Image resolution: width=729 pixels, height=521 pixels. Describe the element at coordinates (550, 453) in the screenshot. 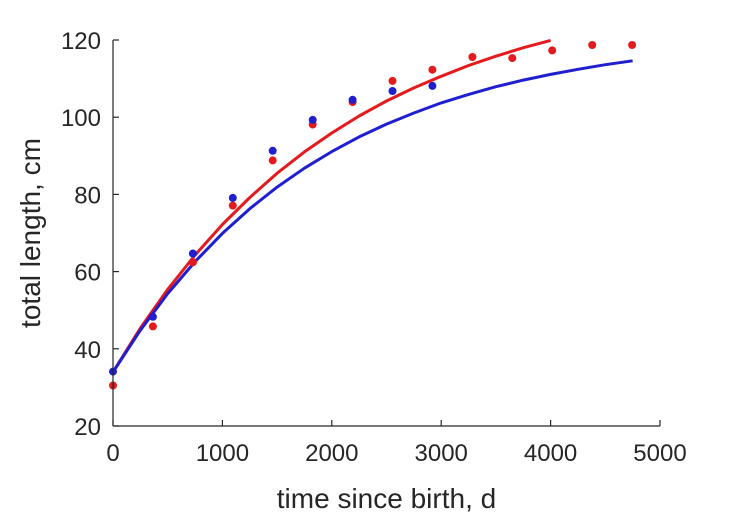

I see `x-tick-label: 4000` at that location.